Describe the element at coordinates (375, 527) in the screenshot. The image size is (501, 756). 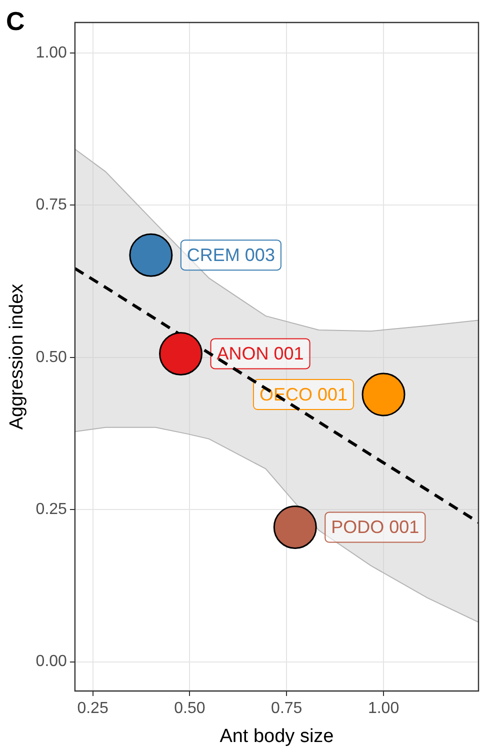
I see `series-label: PODO 001` at that location.